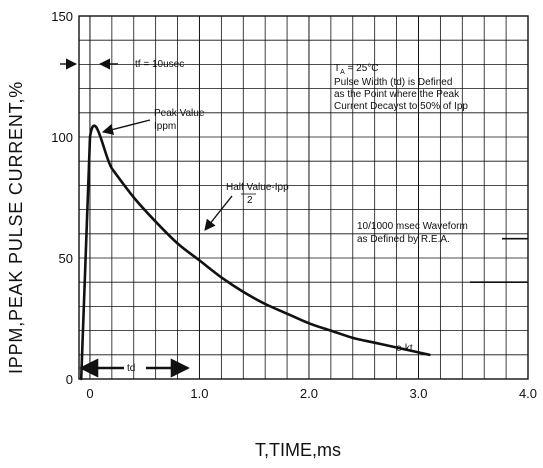 The image size is (543, 468). Describe the element at coordinates (69, 379) in the screenshot. I see `y-tick-label: 0` at that location.